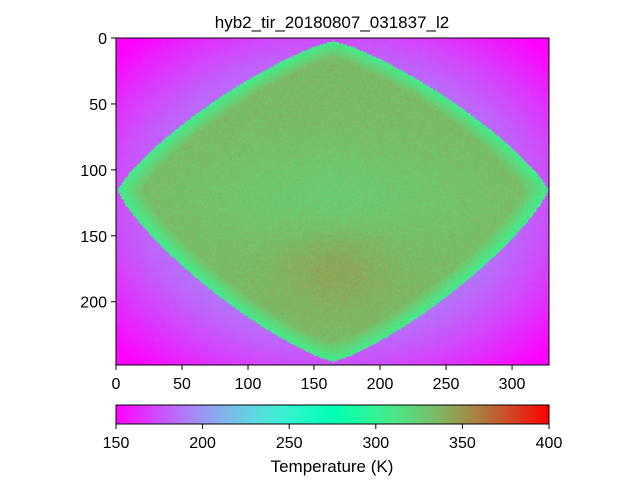  Describe the element at coordinates (380, 384) in the screenshot. I see `x-tick-label: 200` at that location.